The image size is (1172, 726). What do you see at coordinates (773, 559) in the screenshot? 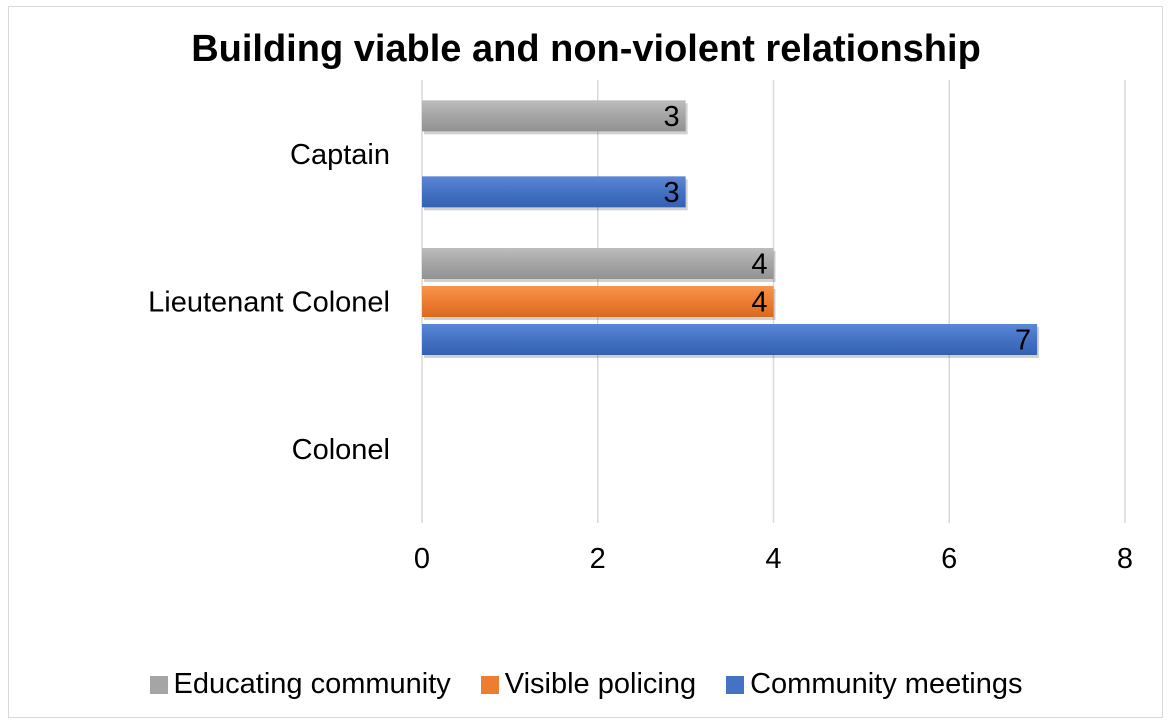
I see `x-tick-label: 4` at bounding box center [773, 559].